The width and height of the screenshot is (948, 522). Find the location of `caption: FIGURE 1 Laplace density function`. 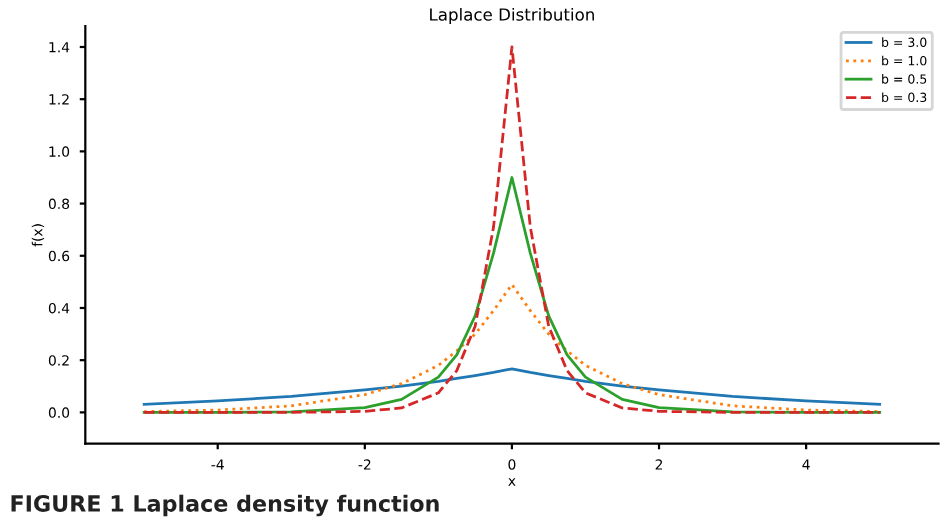

caption: FIGURE 1 Laplace density function is located at coordinates (225, 505).